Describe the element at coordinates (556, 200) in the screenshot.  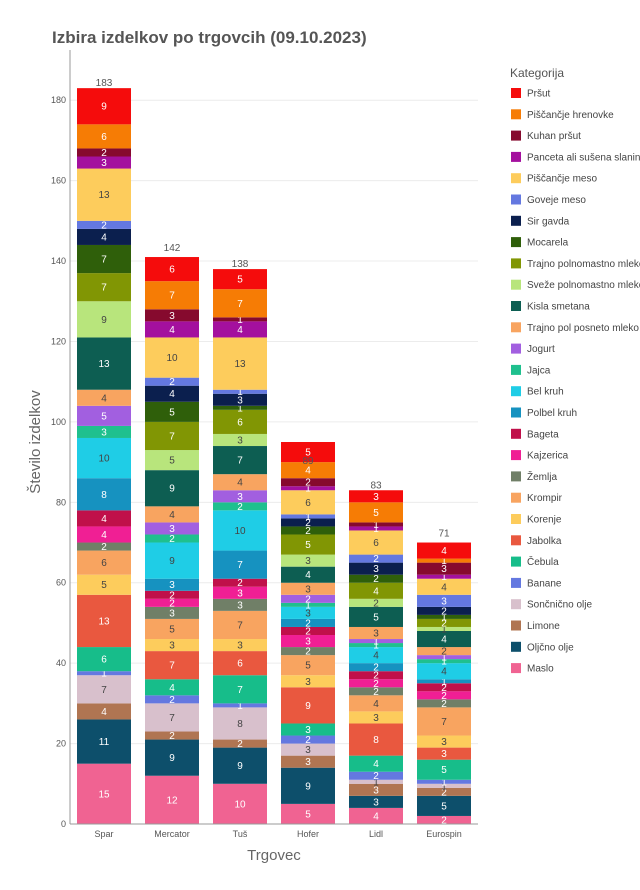
I see `legend-item: Goveje meso` at that location.